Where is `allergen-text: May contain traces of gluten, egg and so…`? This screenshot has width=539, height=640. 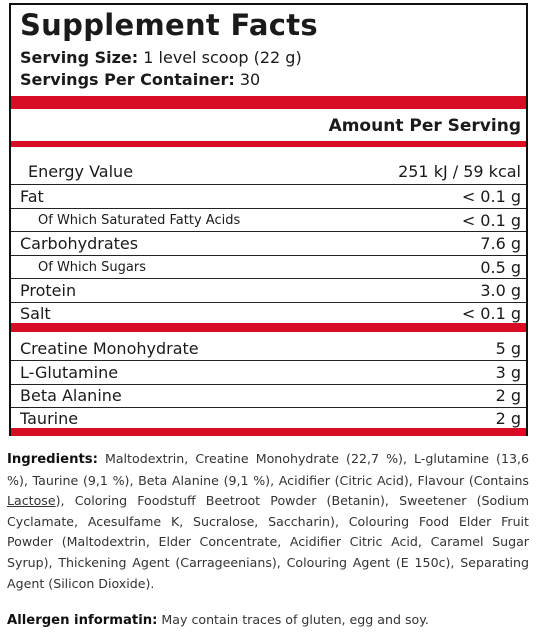 allergen-text: May contain traces of gluten, egg and so… is located at coordinates (293, 619).